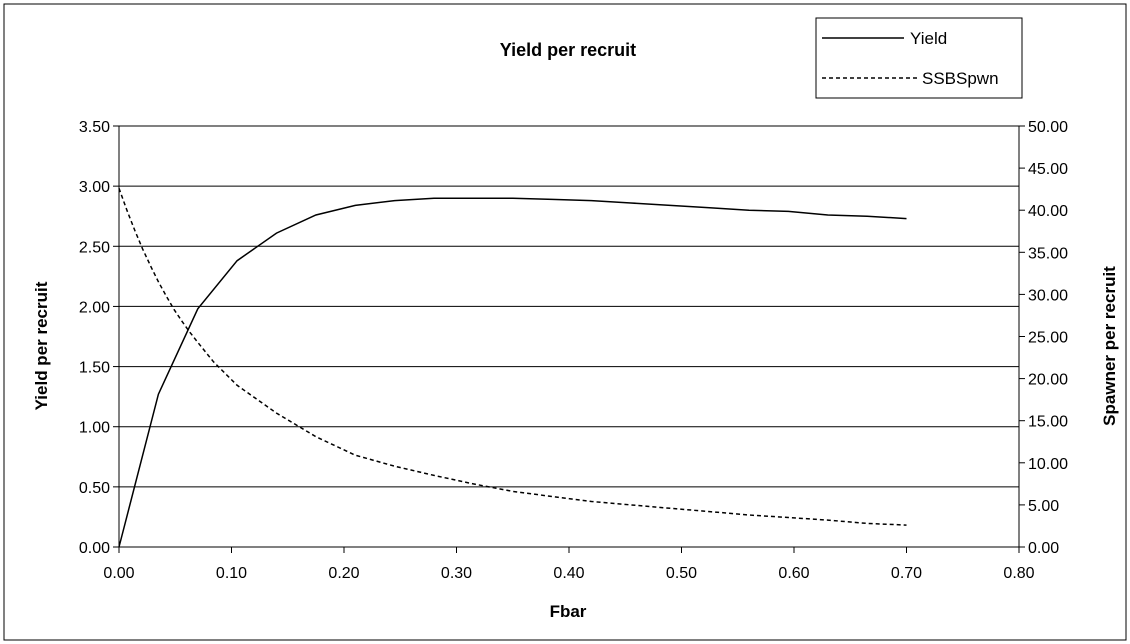  I want to click on chart-title: Yield per recruit, so click(568, 50).